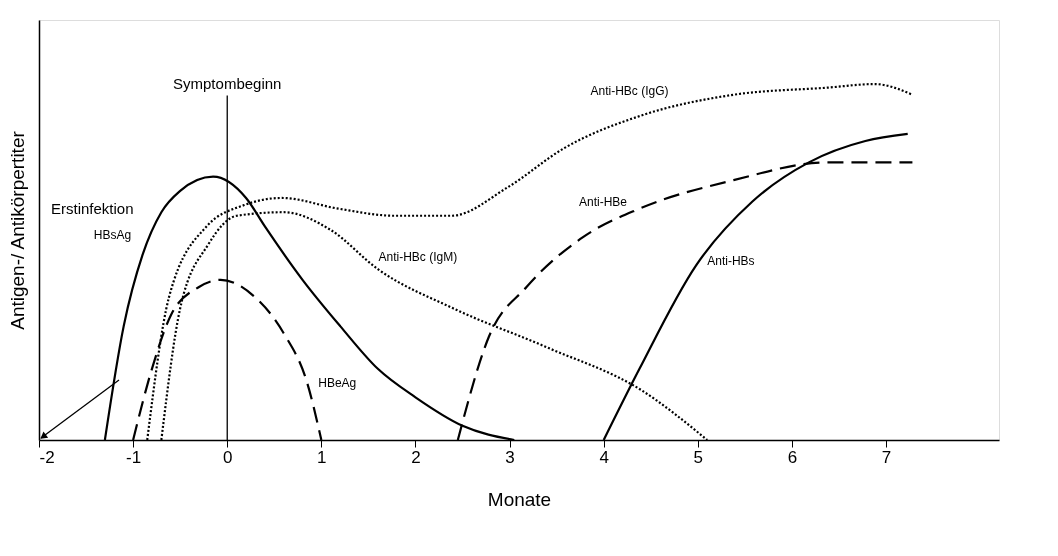 The width and height of the screenshot is (1058, 556). What do you see at coordinates (17, 230) in the screenshot?
I see `y-axis-title: Antigen-/ Antikörpertiter` at bounding box center [17, 230].